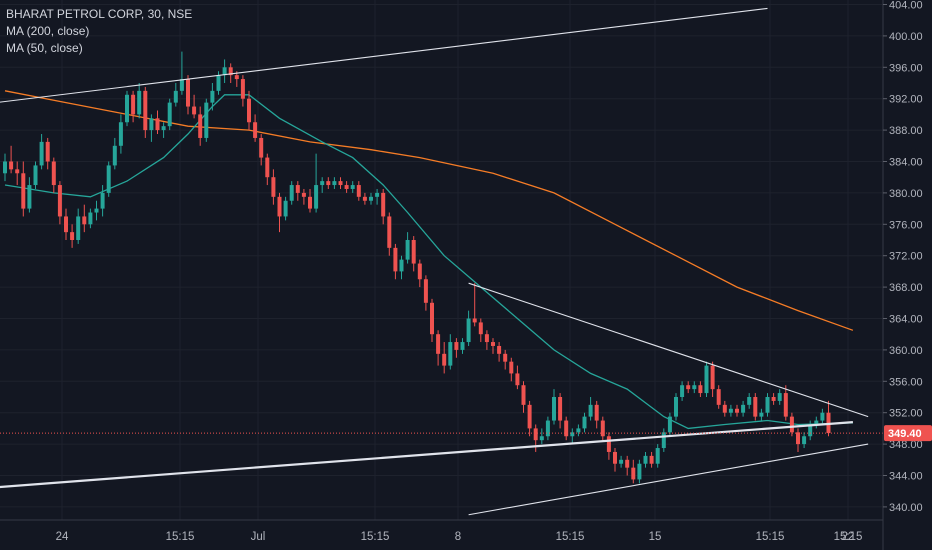 This screenshot has width=932, height=550. What do you see at coordinates (906, 414) in the screenshot?
I see `price-tick-label: 352.00` at bounding box center [906, 414].